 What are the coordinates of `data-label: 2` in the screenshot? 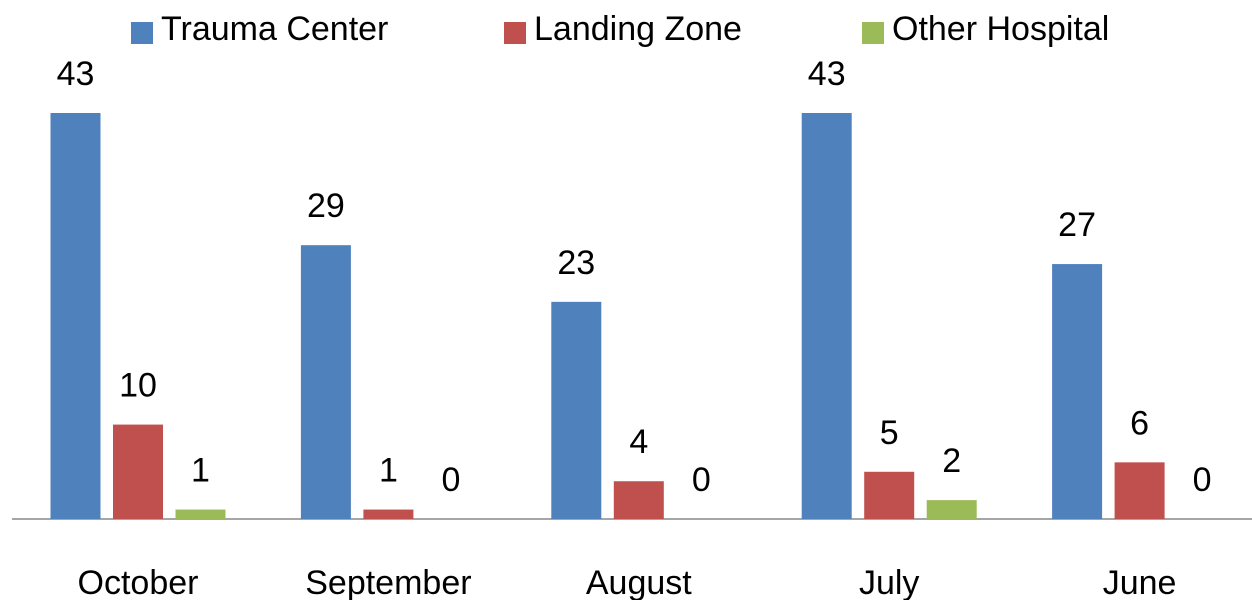 It's located at (951, 461).